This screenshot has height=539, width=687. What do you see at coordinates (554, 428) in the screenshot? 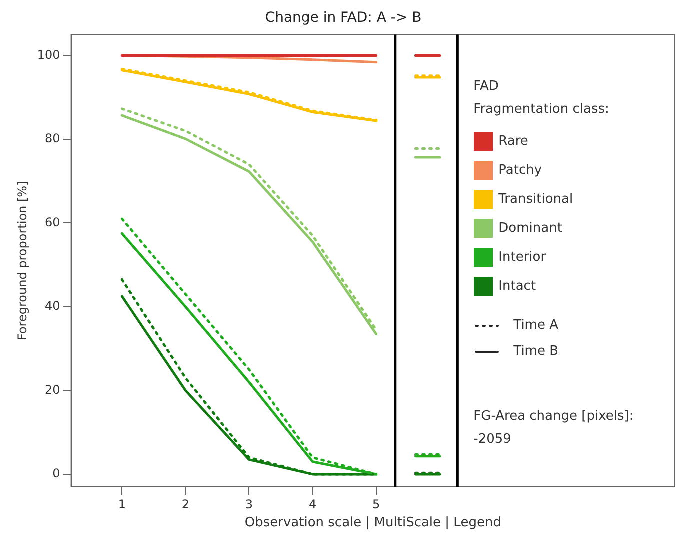
I see `annotation: FG-Area change [pixels]: -2059` at bounding box center [554, 428].